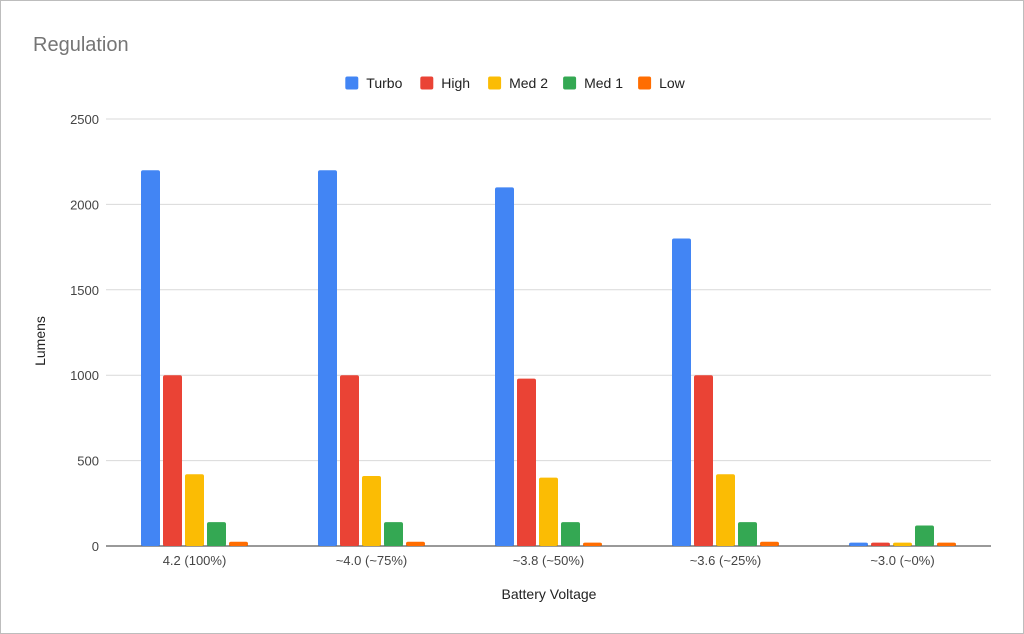 This screenshot has height=634, width=1024. What do you see at coordinates (384, 83) in the screenshot?
I see `legend-label-turbo: Turbo` at bounding box center [384, 83].